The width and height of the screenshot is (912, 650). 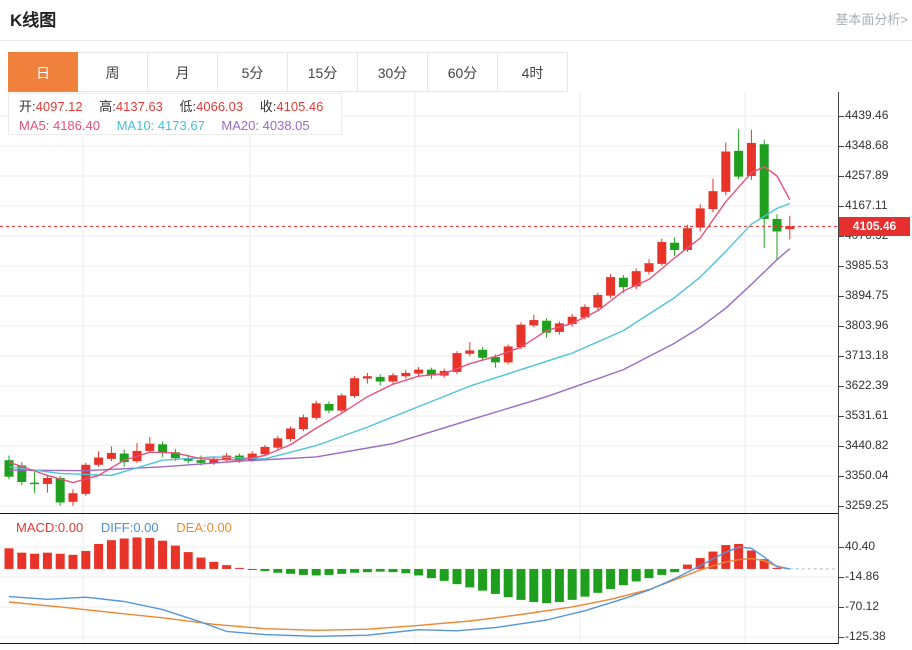 I want to click on tab-week: 周, so click(x=113, y=72).